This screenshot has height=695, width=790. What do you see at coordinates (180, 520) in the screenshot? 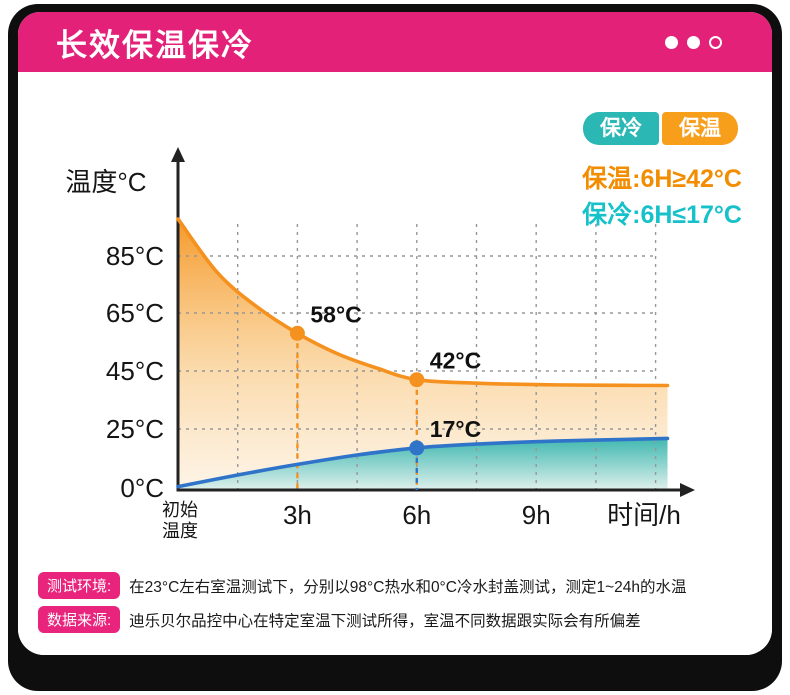
I see `x-tick-label: 初始温度` at bounding box center [180, 520].